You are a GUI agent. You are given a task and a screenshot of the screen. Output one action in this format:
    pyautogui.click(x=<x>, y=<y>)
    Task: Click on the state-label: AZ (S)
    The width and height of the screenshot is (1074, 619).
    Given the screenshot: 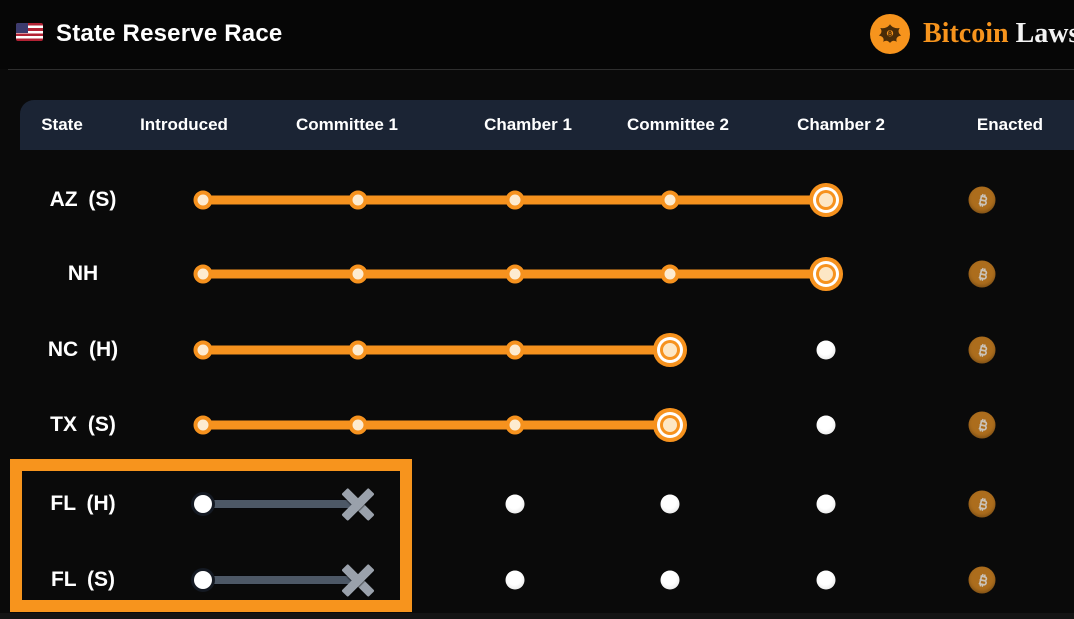 What is the action you would take?
    pyautogui.click(x=83, y=199)
    